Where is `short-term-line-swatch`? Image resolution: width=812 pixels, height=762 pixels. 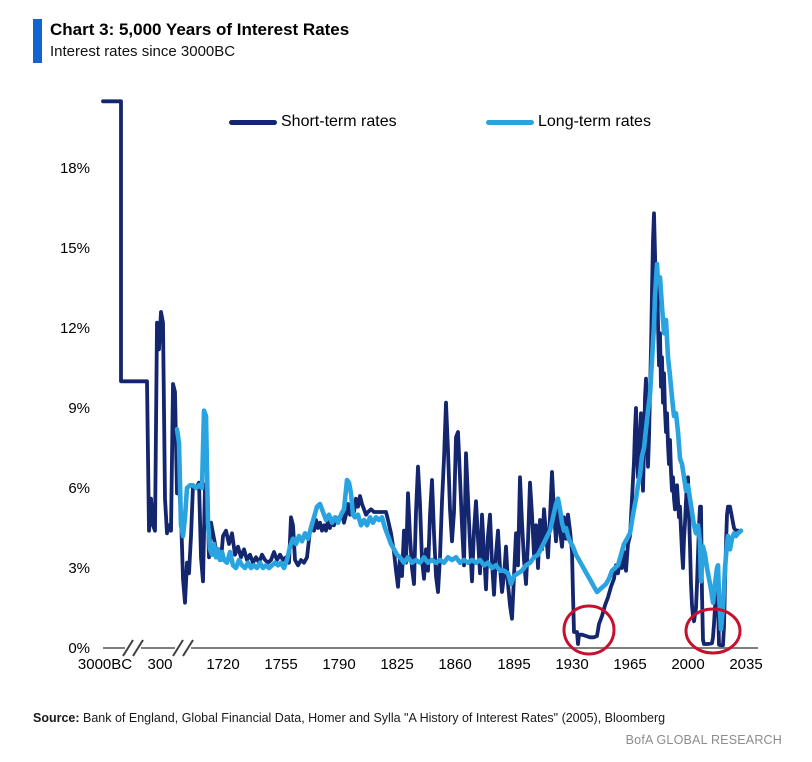 short-term-line-swatch is located at coordinates (253, 122).